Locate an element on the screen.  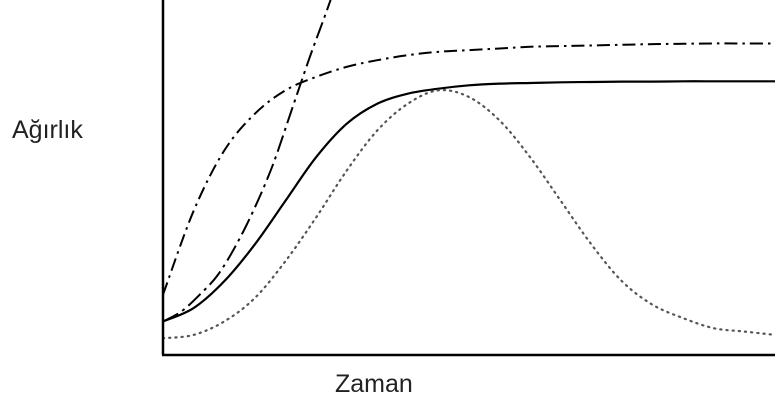
x-axis-label: Zaman is located at coordinates (374, 384).